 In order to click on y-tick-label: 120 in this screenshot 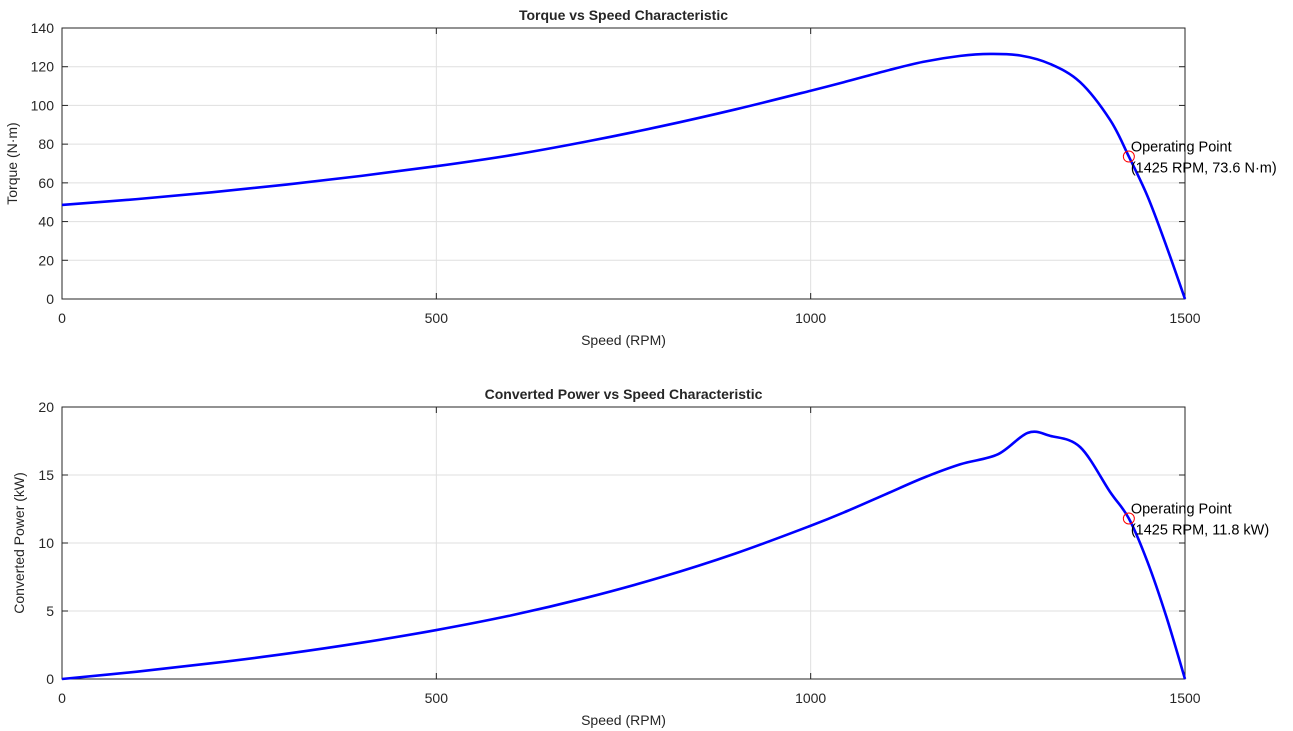, I will do `click(43, 67)`.